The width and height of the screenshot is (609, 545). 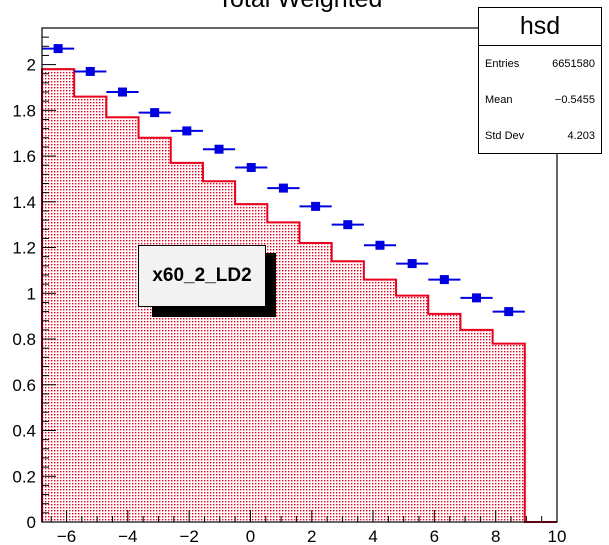 What do you see at coordinates (372, 536) in the screenshot?
I see `x-tick-label: 4` at bounding box center [372, 536].